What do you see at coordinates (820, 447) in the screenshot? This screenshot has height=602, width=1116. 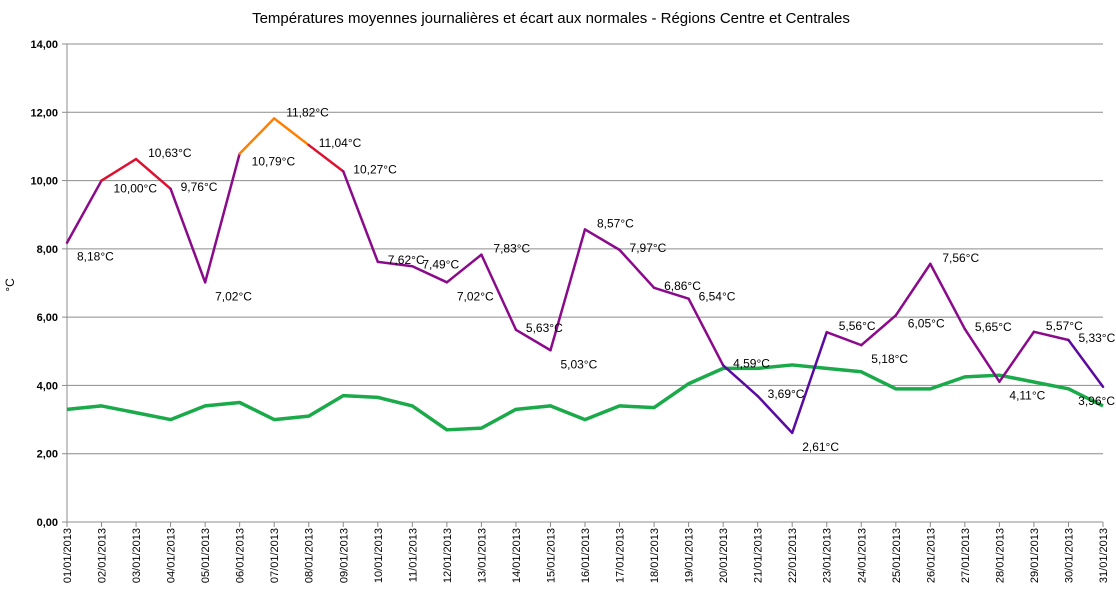 I see `data-label: 2,61°C` at bounding box center [820, 447].